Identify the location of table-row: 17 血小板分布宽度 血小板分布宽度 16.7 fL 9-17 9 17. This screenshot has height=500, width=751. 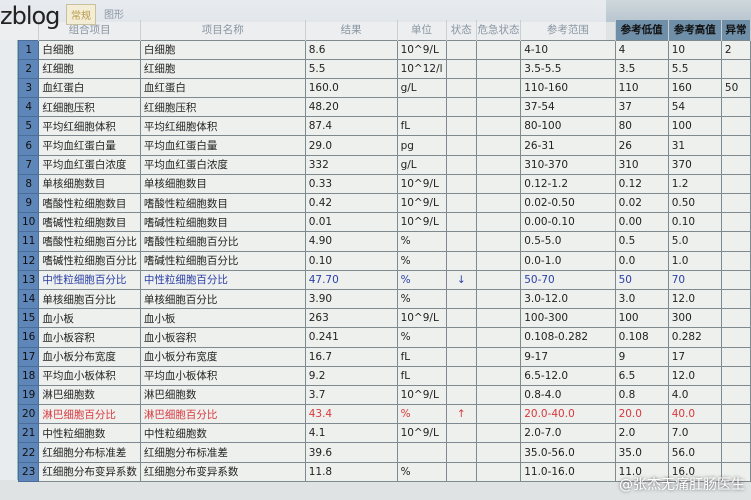
(384, 356).